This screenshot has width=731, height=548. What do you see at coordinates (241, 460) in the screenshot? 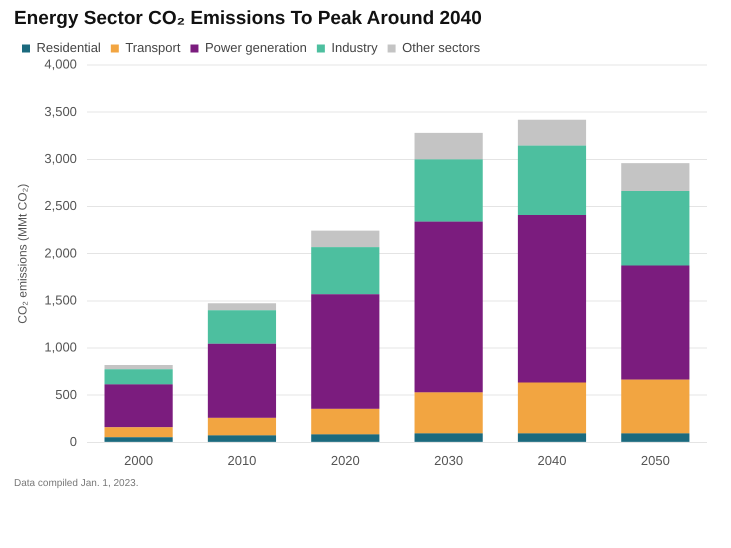
I see `x-tick-label: 2010` at bounding box center [241, 460].